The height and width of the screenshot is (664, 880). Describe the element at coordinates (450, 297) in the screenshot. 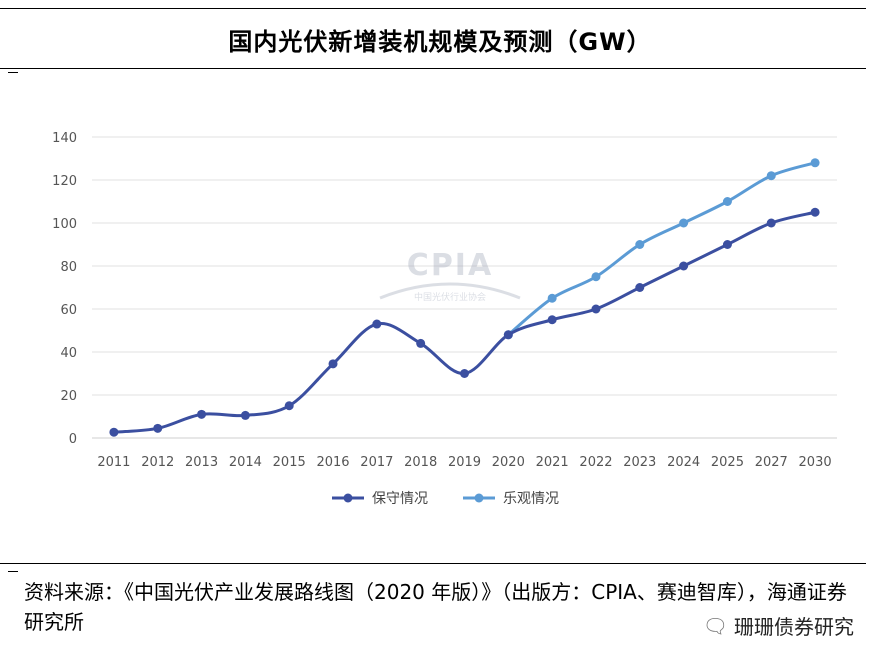

I see `cpia-logo-subtext: 中国光伏行业协会` at that location.